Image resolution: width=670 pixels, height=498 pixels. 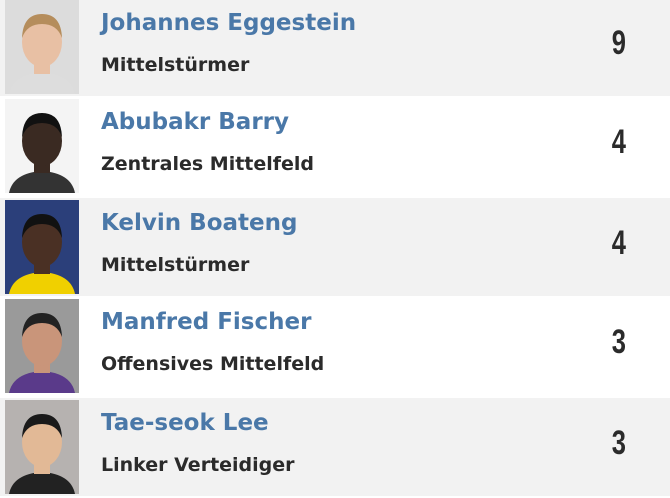 What do you see at coordinates (185, 423) in the screenshot?
I see `player-name: Tae-seok Lee` at bounding box center [185, 423].